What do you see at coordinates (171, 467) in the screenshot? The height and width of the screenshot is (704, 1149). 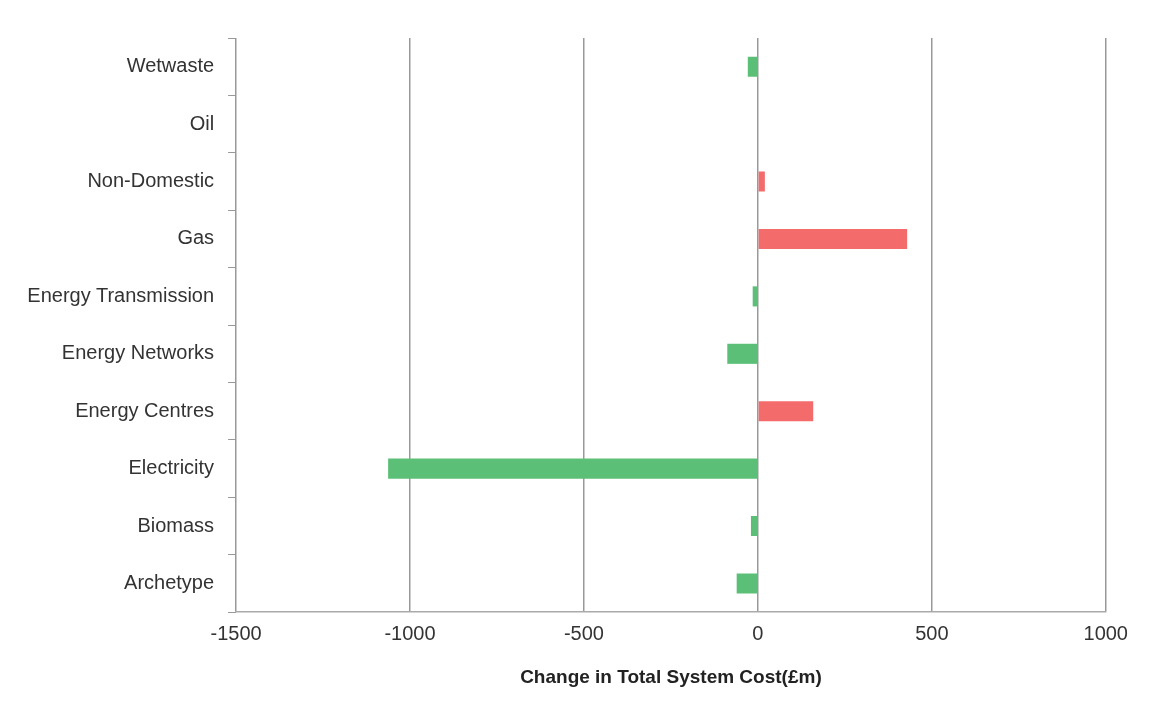 I see `y-tick-label: Electricity` at bounding box center [171, 467].